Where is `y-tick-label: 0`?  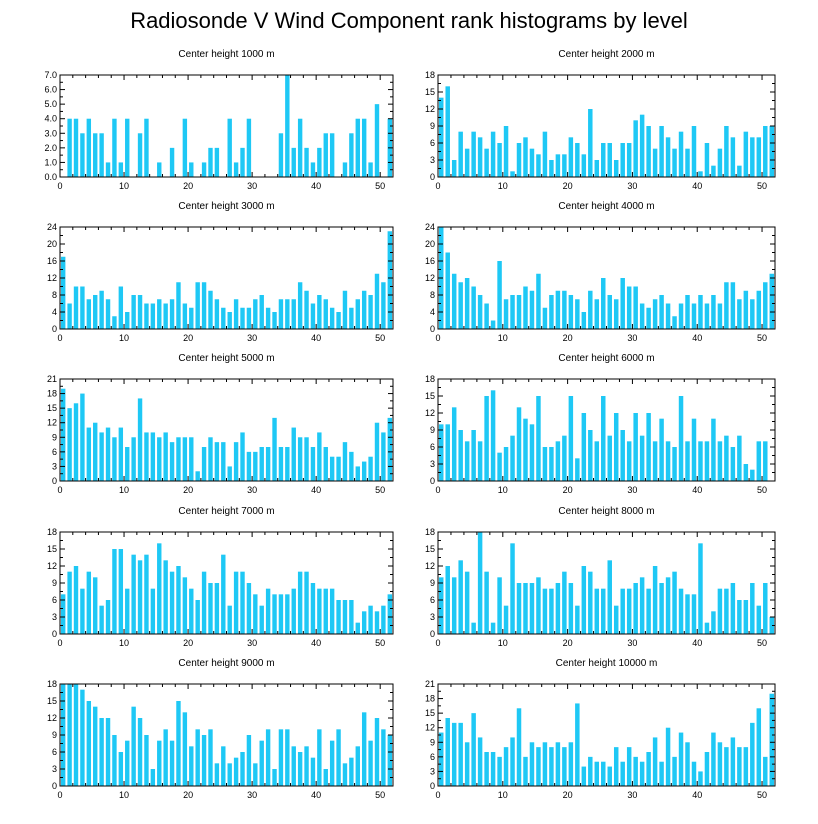 y-tick-label: 0 is located at coordinates (432, 329).